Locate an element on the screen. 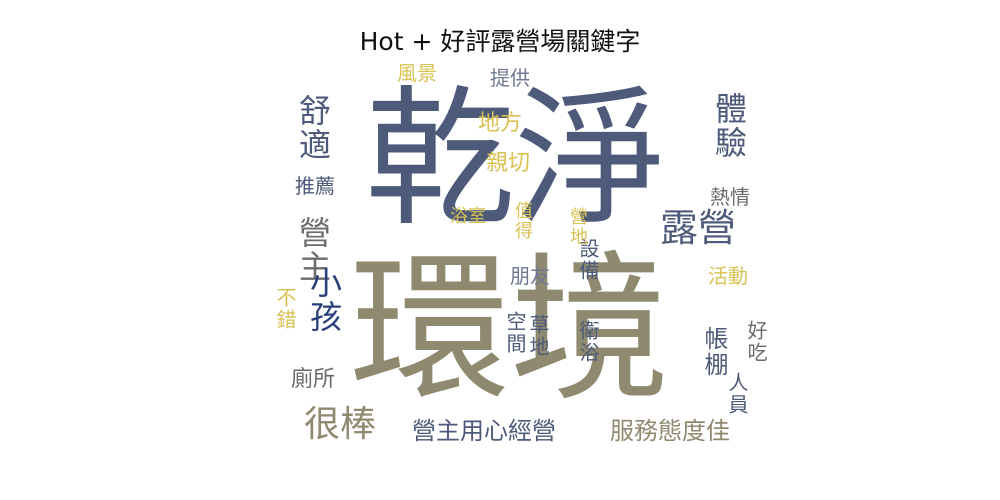  word-9: 服務態度佳 is located at coordinates (670, 431).